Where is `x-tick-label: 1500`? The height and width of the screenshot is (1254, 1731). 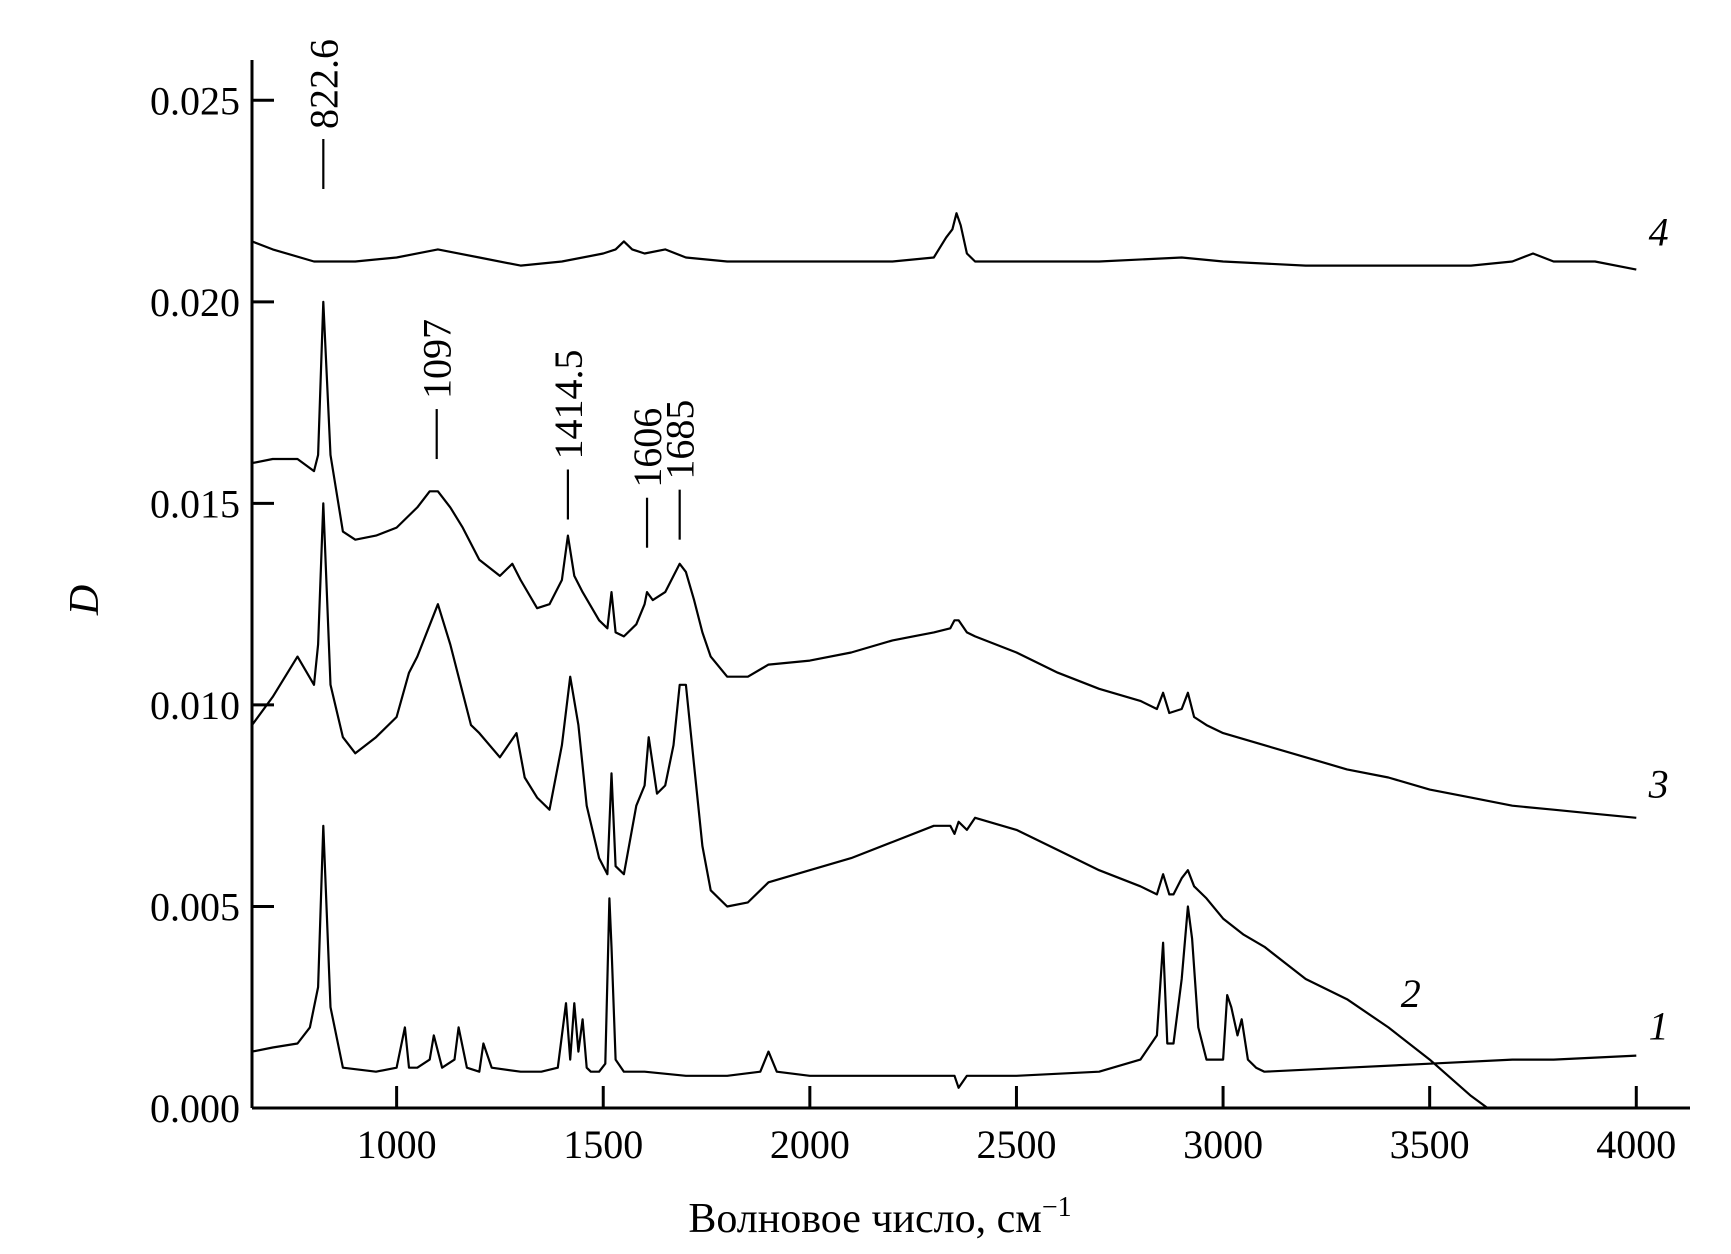
x-tick-label: 1500 is located at coordinates (603, 1144).